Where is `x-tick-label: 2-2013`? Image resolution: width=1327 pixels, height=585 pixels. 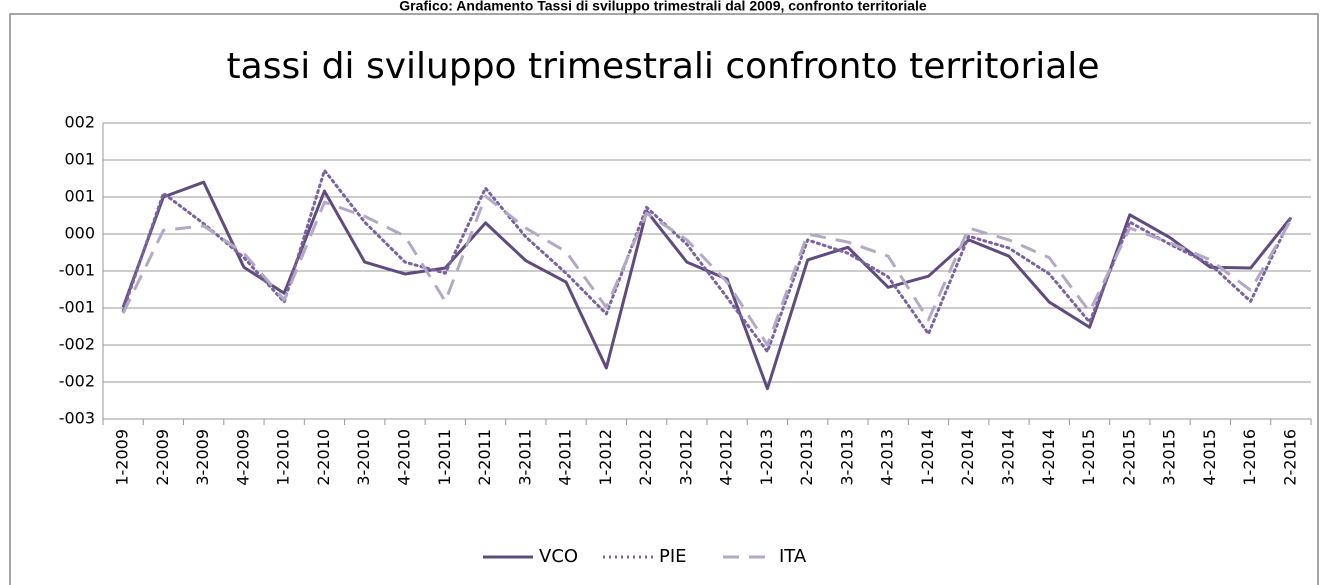
x-tick-label: 2-2013 is located at coordinates (806, 457).